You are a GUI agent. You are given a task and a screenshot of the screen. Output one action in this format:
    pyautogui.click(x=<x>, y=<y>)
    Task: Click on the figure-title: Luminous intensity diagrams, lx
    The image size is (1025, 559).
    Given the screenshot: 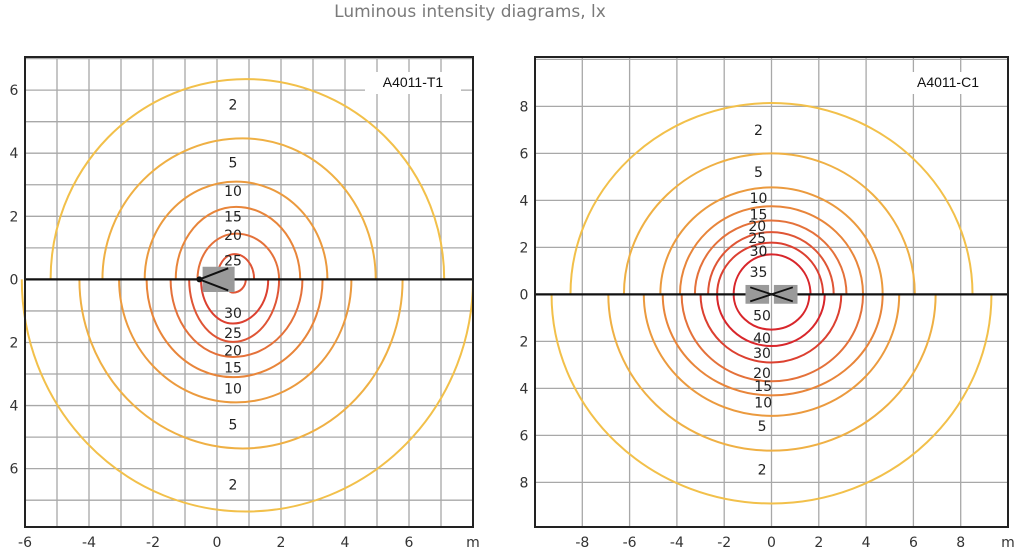 What is the action you would take?
    pyautogui.click(x=470, y=12)
    